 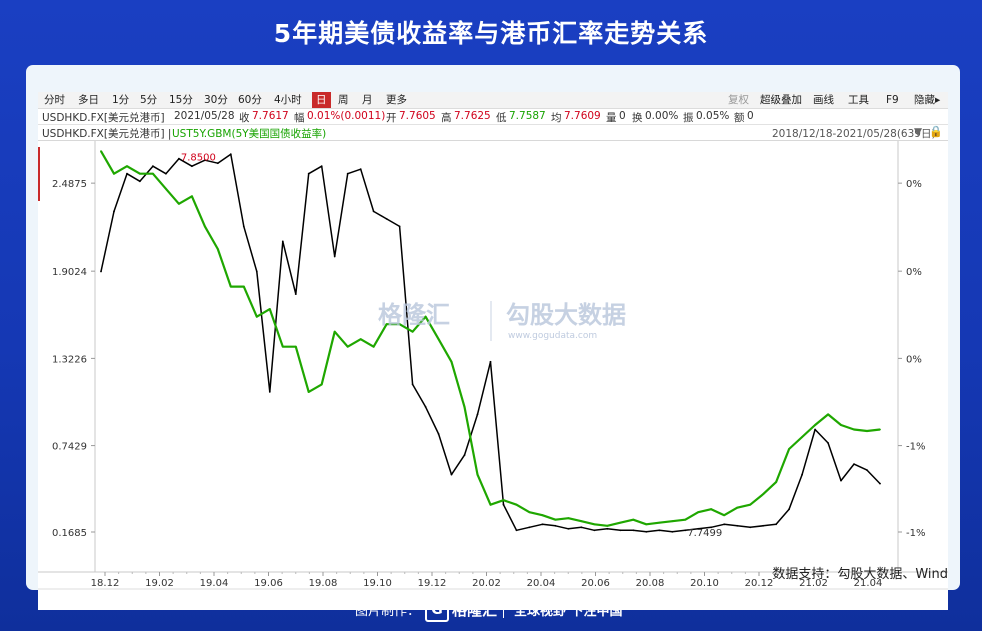 I want to click on dropdown-arrow-icon: ▼, so click(x=918, y=132).